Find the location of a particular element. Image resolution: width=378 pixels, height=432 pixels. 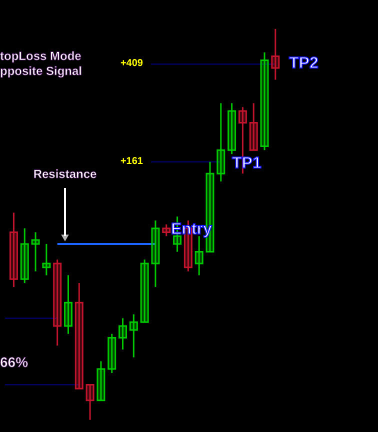

ref-line-label: Resistance is located at coordinates (65, 174).